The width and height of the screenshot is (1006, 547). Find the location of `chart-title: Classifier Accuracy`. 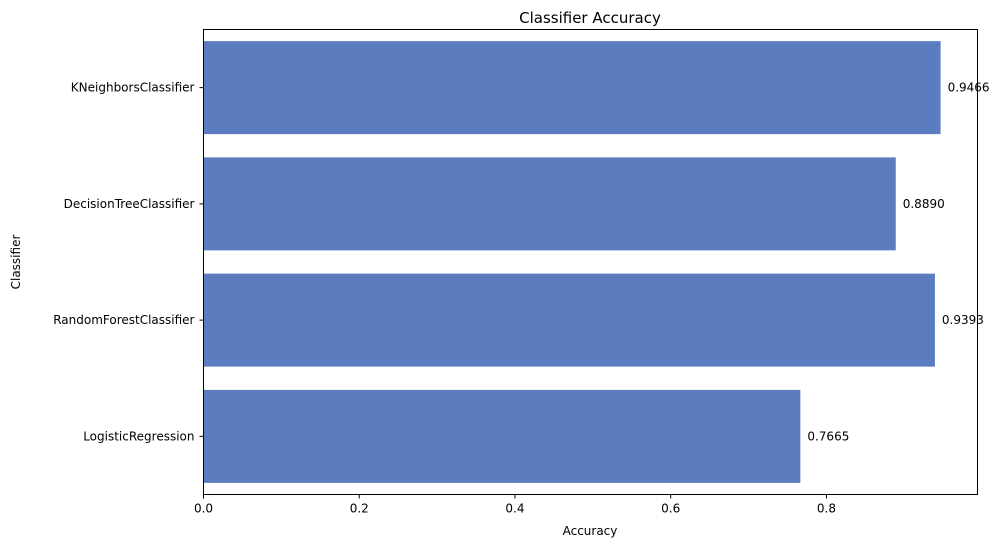

chart-title: Classifier Accuracy is located at coordinates (590, 18).